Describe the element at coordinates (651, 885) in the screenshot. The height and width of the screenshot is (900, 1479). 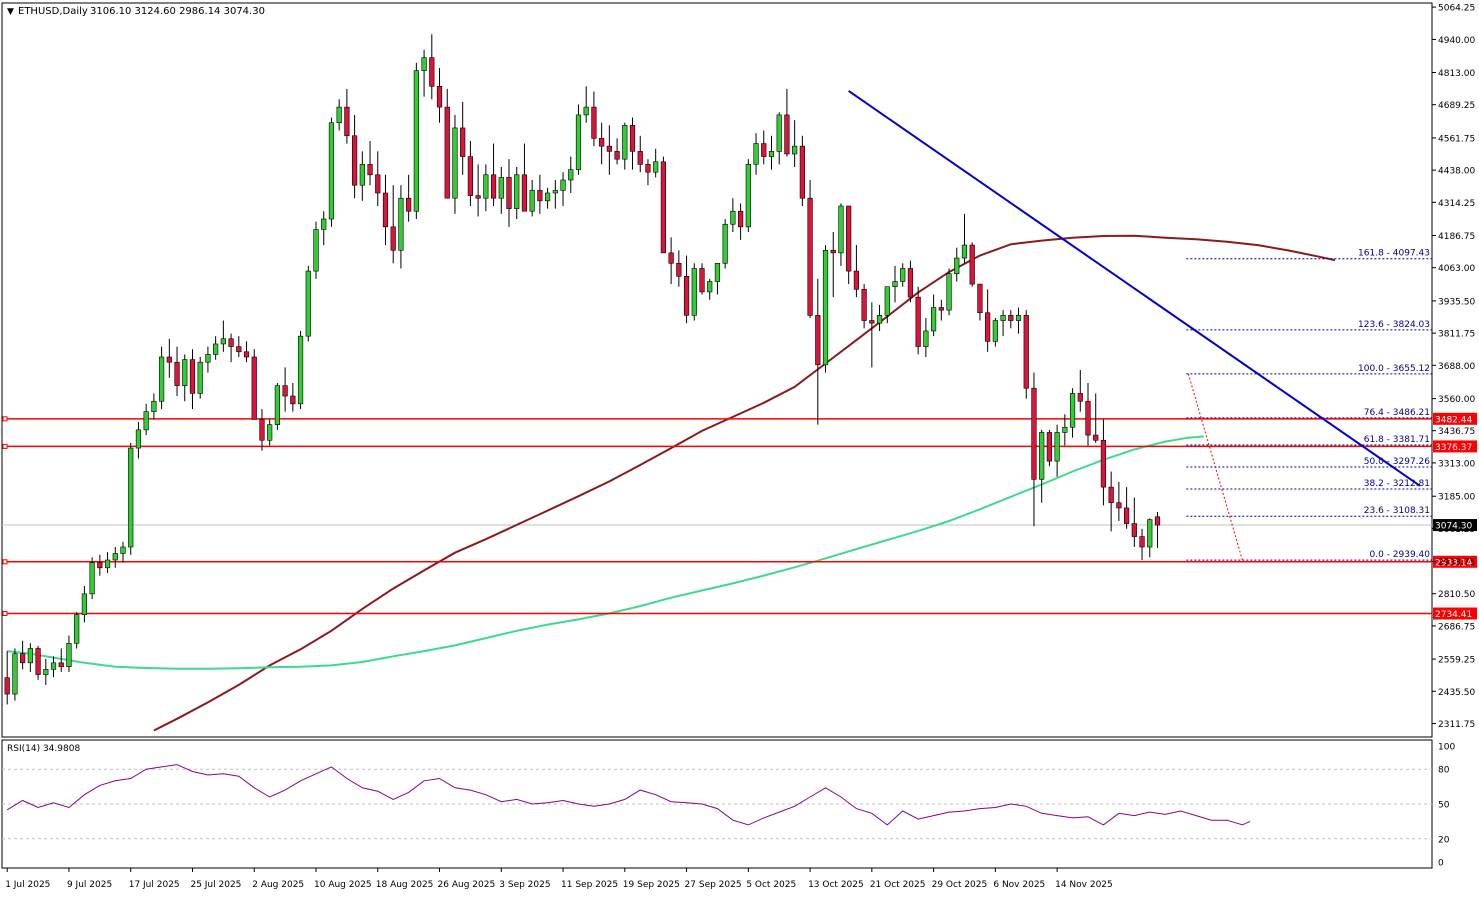
I see `time-tick-label: 19 Sep 2025` at that location.